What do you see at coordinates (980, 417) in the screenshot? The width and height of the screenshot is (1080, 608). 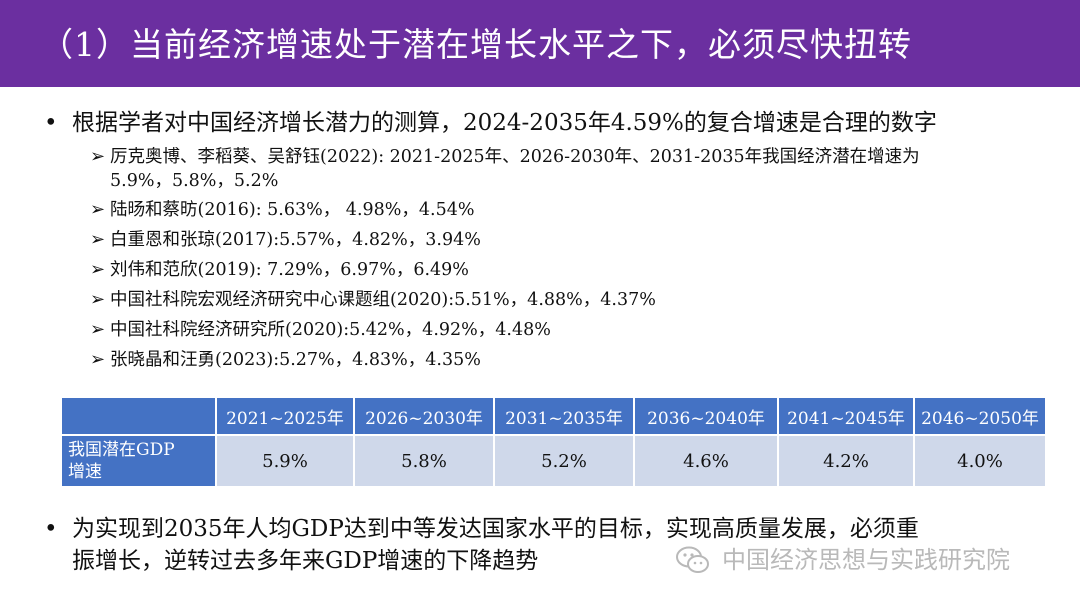 I see `table-header-cell: 2046~2050年` at bounding box center [980, 417].